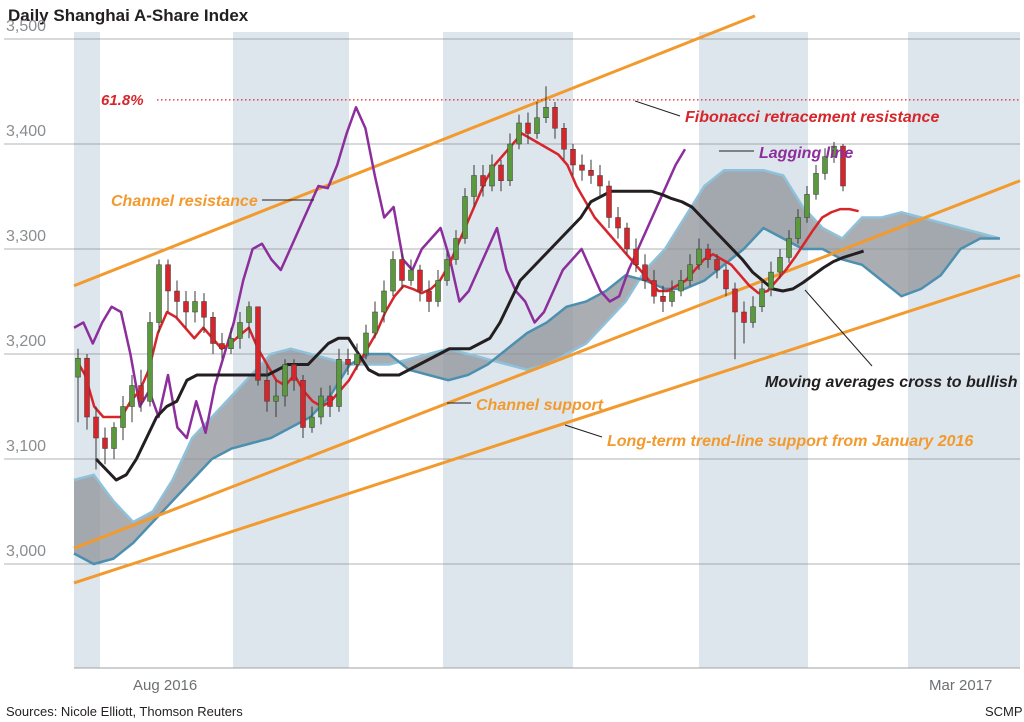 The height and width of the screenshot is (722, 1024). Describe the element at coordinates (891, 382) in the screenshot. I see `ma-cross-annotation: Moving averages cross to bullish` at that location.